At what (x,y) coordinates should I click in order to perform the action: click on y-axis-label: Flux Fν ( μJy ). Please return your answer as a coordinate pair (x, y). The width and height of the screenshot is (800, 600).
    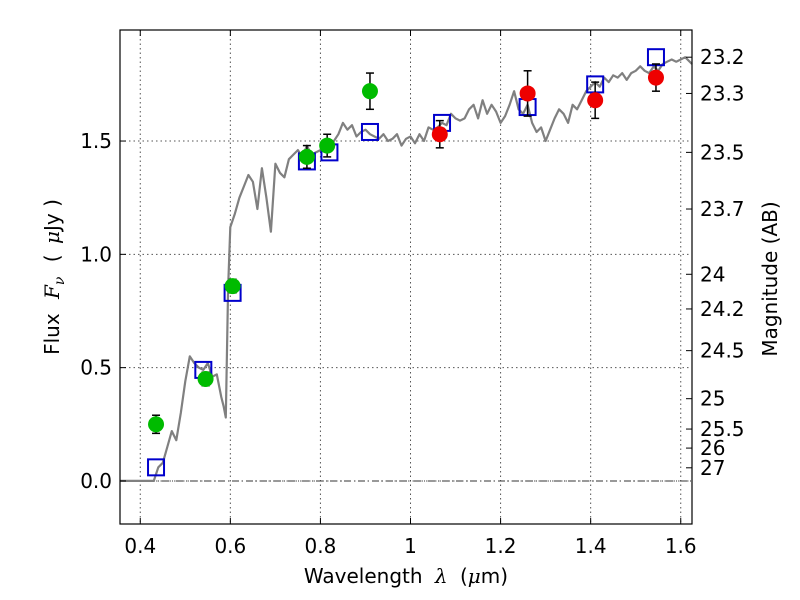
    Looking at the image, I should click on (54, 277).